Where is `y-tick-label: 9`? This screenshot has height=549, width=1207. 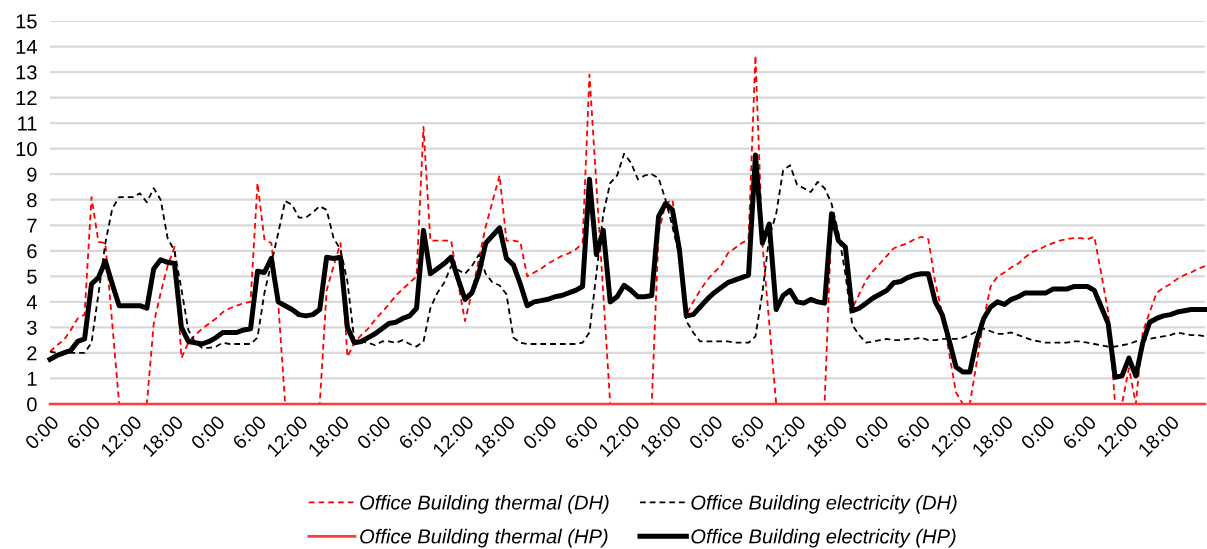 y-tick-label: 9 is located at coordinates (32, 174).